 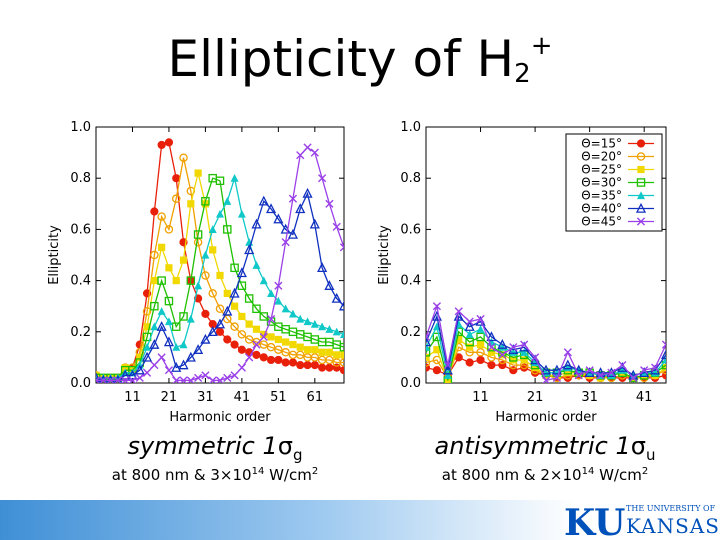 What do you see at coordinates (80, 383) in the screenshot?
I see `left-ytick-label: 0.0` at bounding box center [80, 383].